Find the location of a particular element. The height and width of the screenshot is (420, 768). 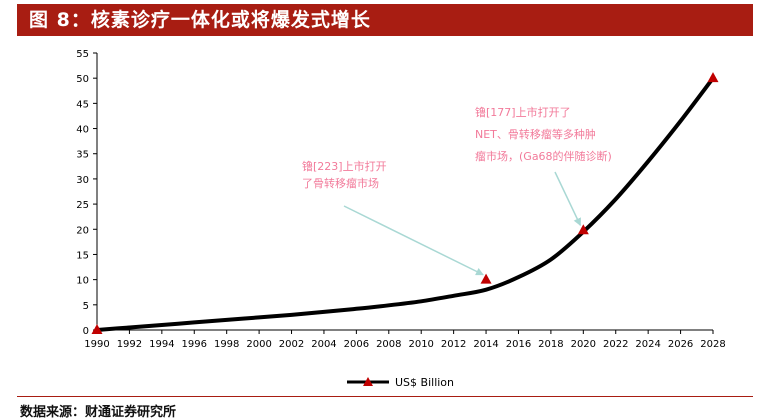

annotation-text: 镥[177]上市打开了 is located at coordinates (523, 112).